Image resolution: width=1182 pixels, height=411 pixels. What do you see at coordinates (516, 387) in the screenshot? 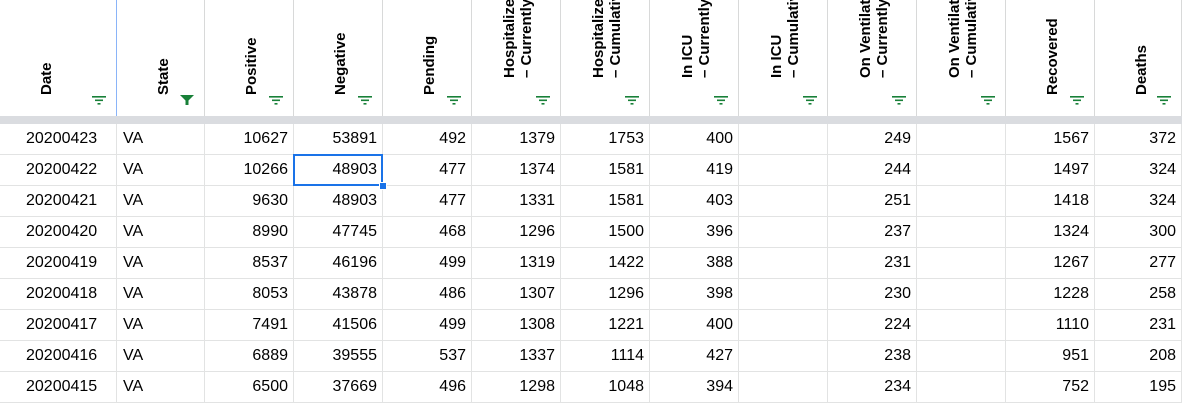
I see `cell-hosp_curr: 1298` at bounding box center [516, 387].